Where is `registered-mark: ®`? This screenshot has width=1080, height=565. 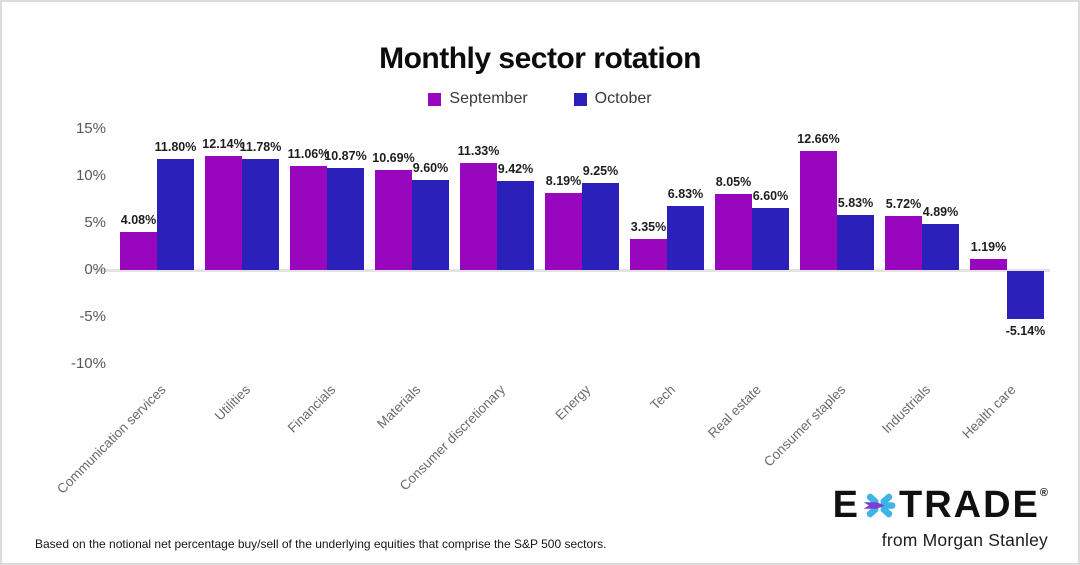 registered-mark: ® is located at coordinates (1043, 493).